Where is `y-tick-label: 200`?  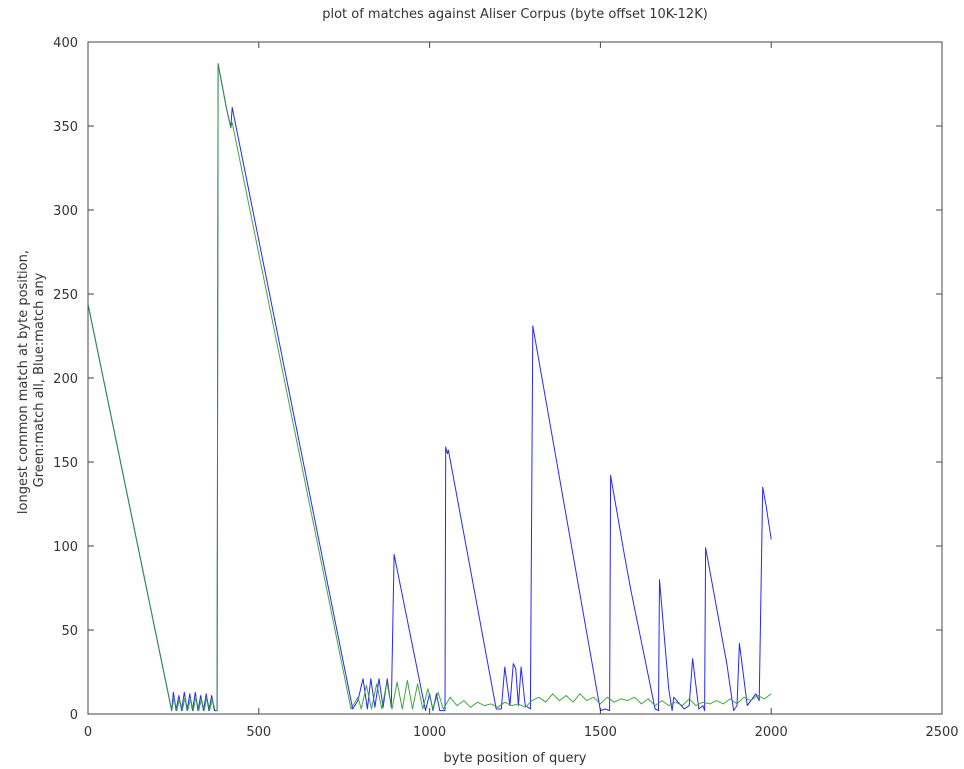
y-tick-label: 200 is located at coordinates (65, 379).